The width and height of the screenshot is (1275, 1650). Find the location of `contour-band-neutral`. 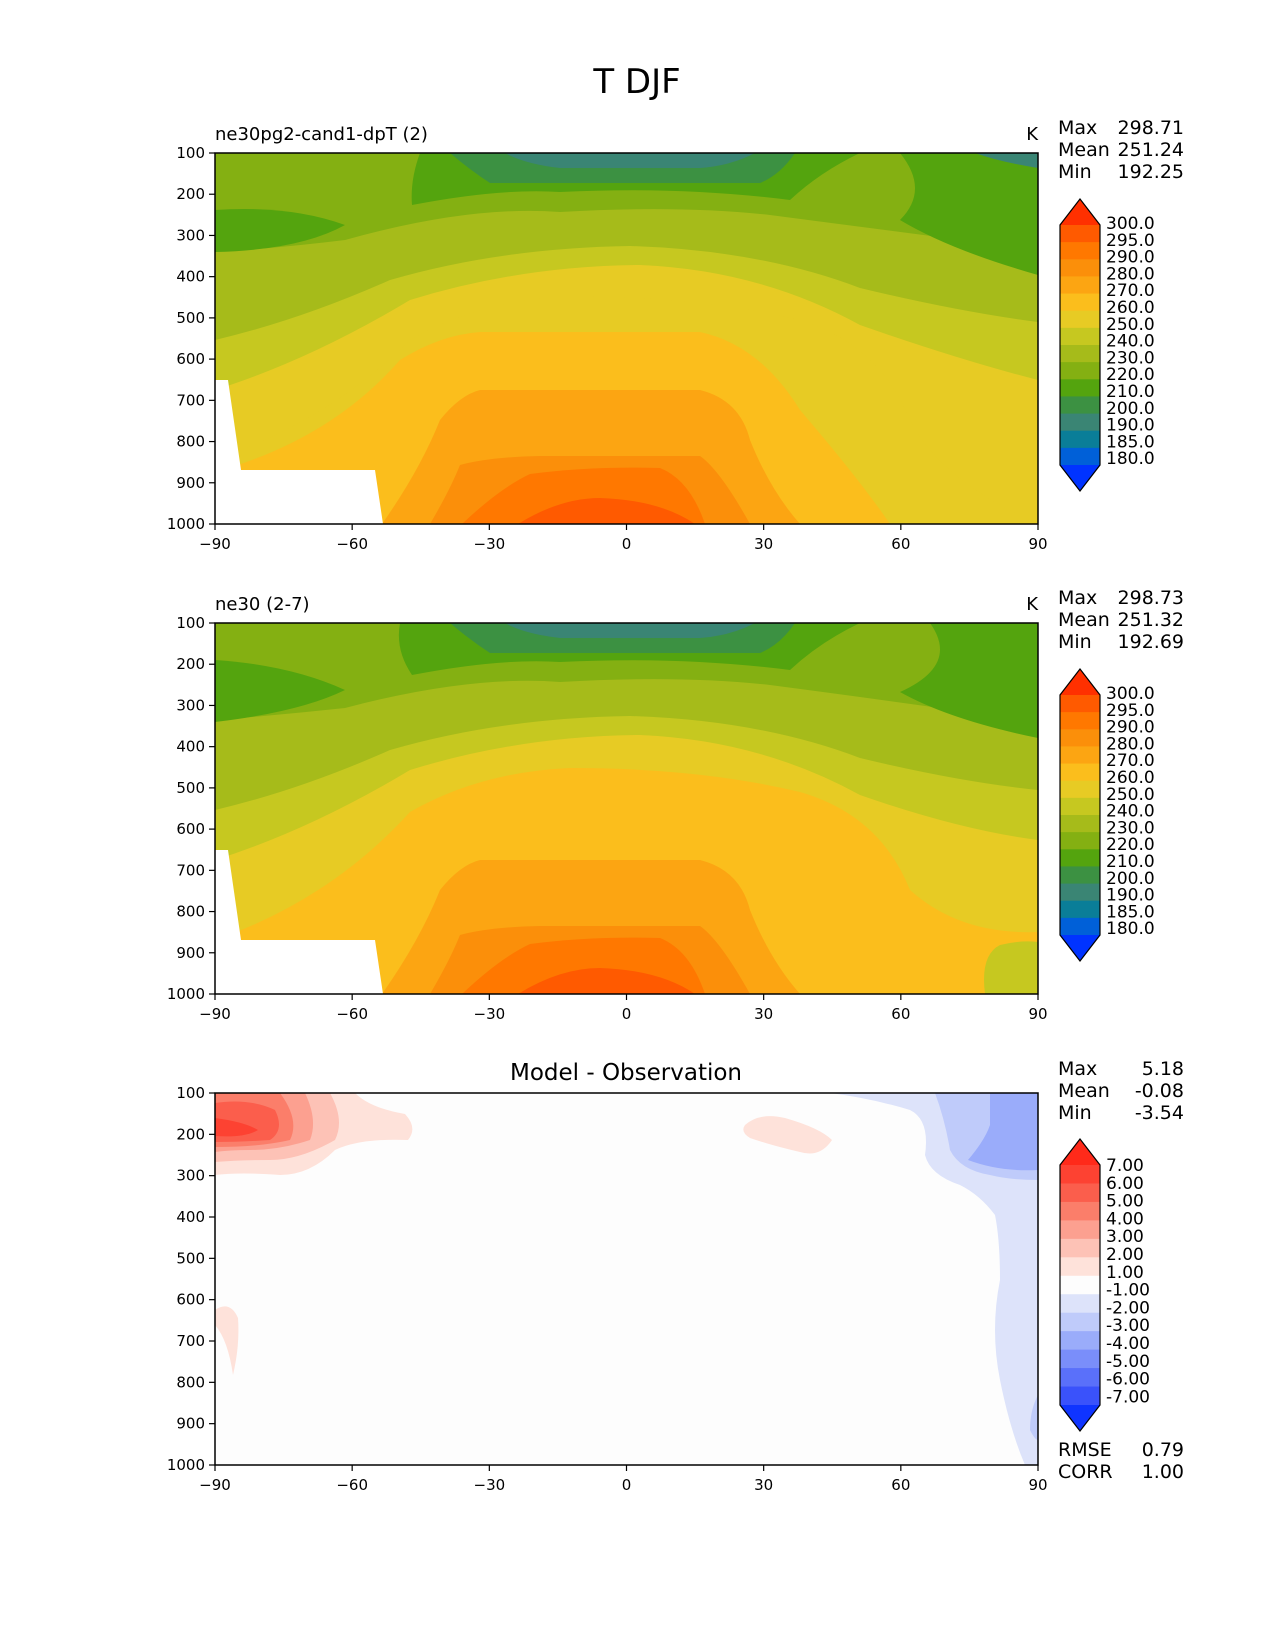

contour-band-neutral is located at coordinates (626, 1279).